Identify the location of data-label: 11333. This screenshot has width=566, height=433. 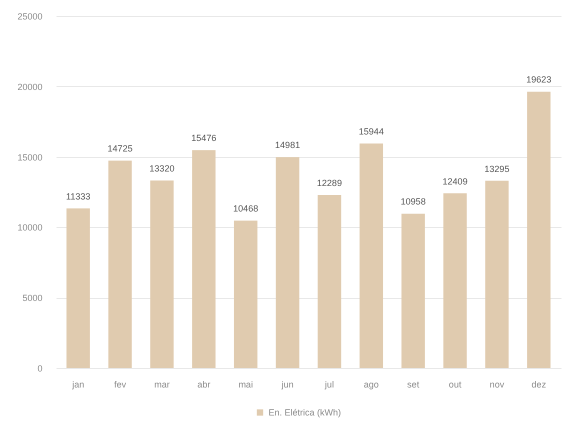
(78, 196).